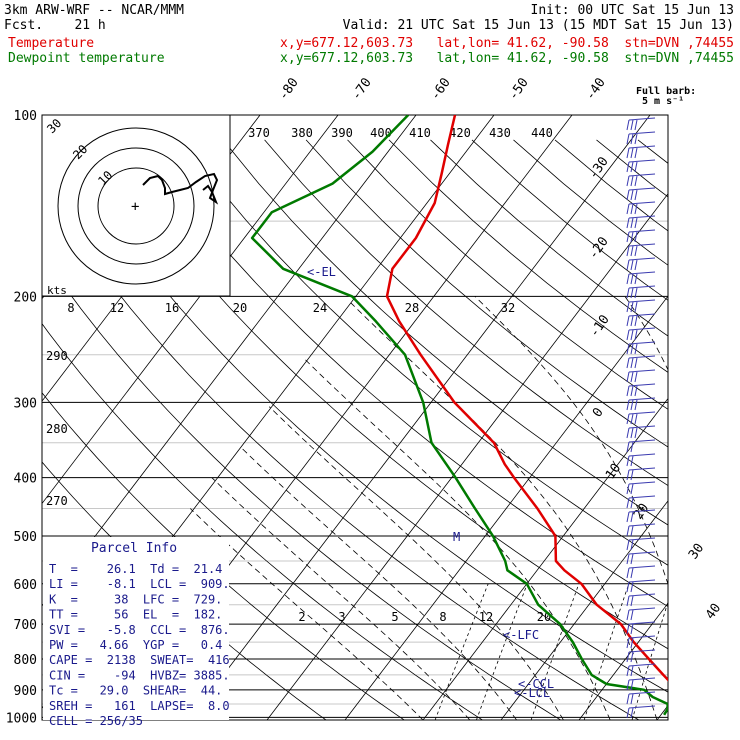 The width and height of the screenshot is (740, 740). I want to click on pressure-label-1000: 1000, so click(21, 718).